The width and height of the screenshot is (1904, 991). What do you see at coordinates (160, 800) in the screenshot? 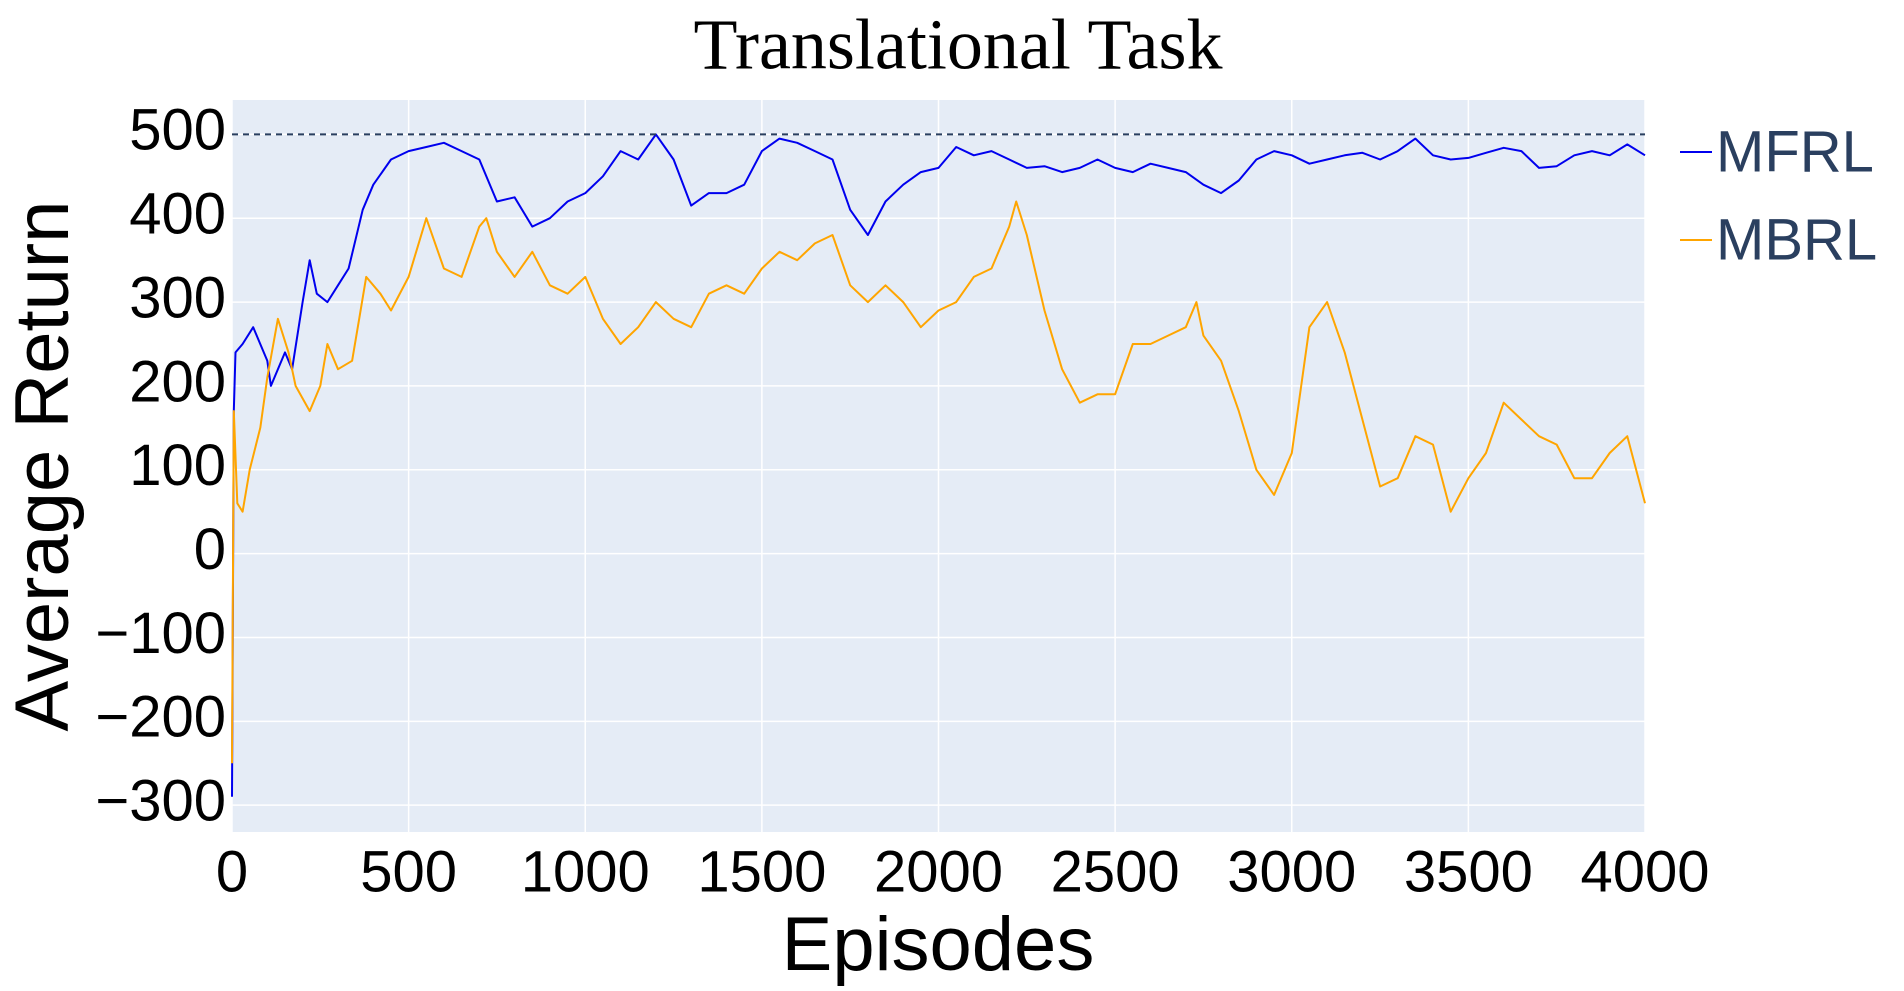
I see `y-tick-label: −300` at bounding box center [160, 800].